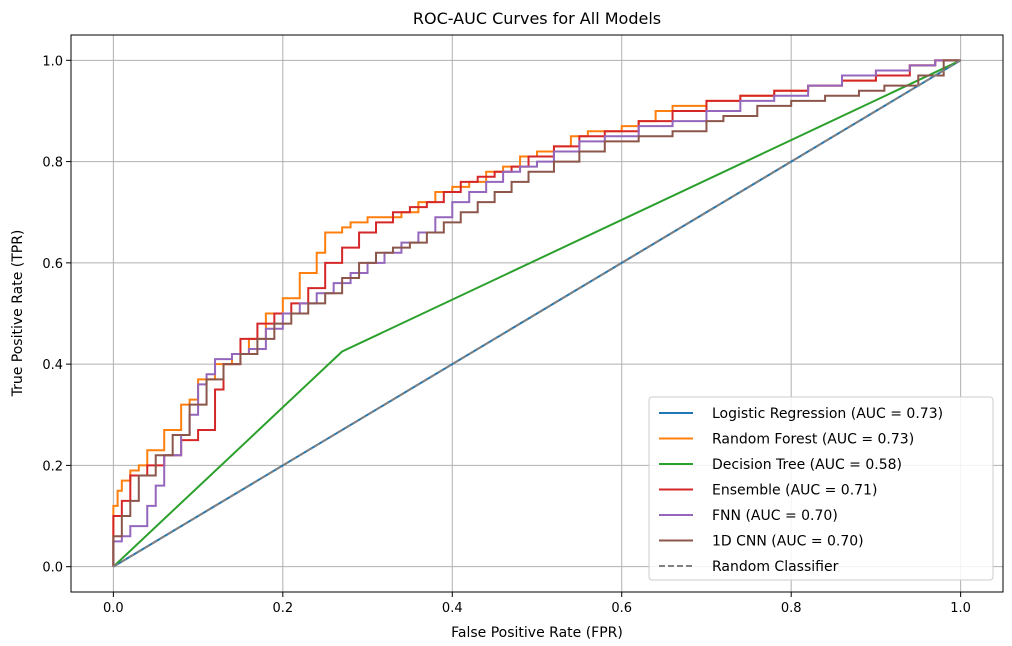  I want to click on y-tick-label: 0.4, so click(52, 365).